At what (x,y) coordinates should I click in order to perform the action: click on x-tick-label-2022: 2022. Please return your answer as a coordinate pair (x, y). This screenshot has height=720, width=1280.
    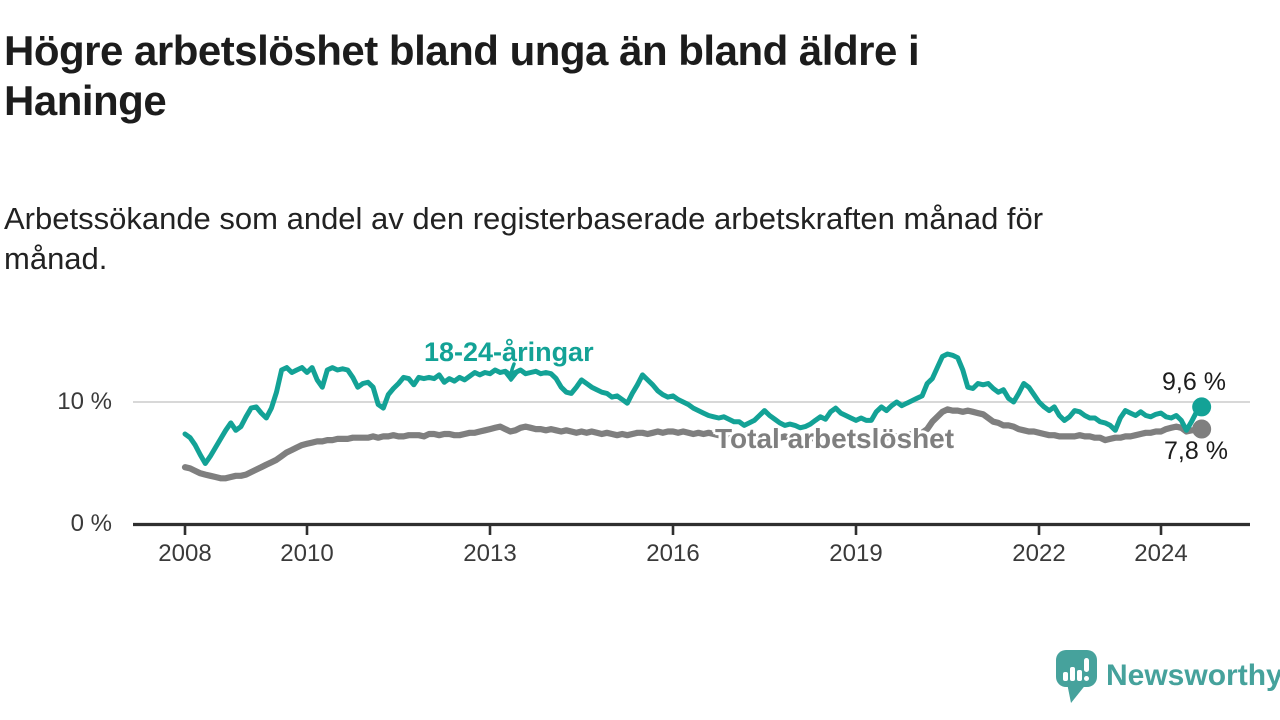
    Looking at the image, I should click on (1039, 553).